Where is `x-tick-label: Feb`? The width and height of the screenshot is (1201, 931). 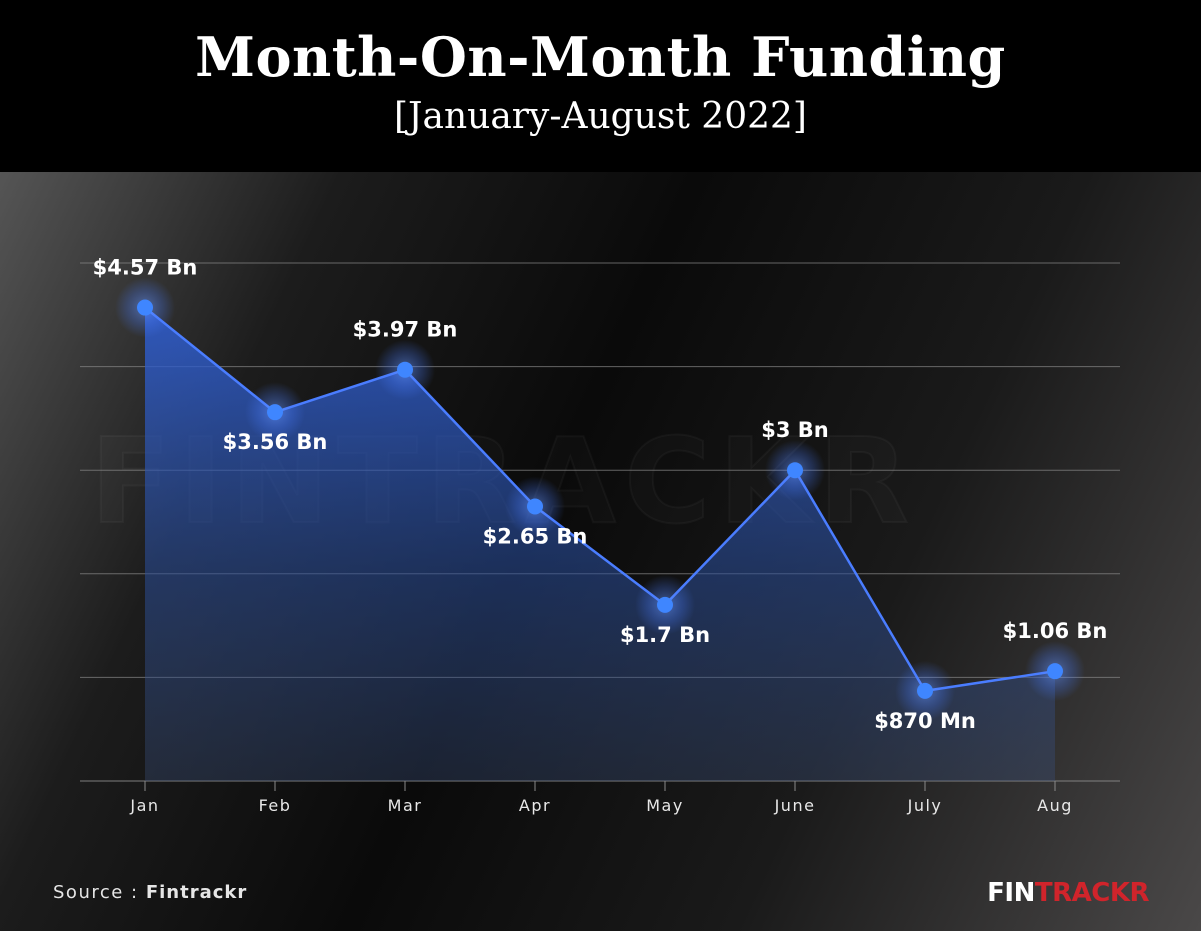
x-tick-label: Feb is located at coordinates (275, 805).